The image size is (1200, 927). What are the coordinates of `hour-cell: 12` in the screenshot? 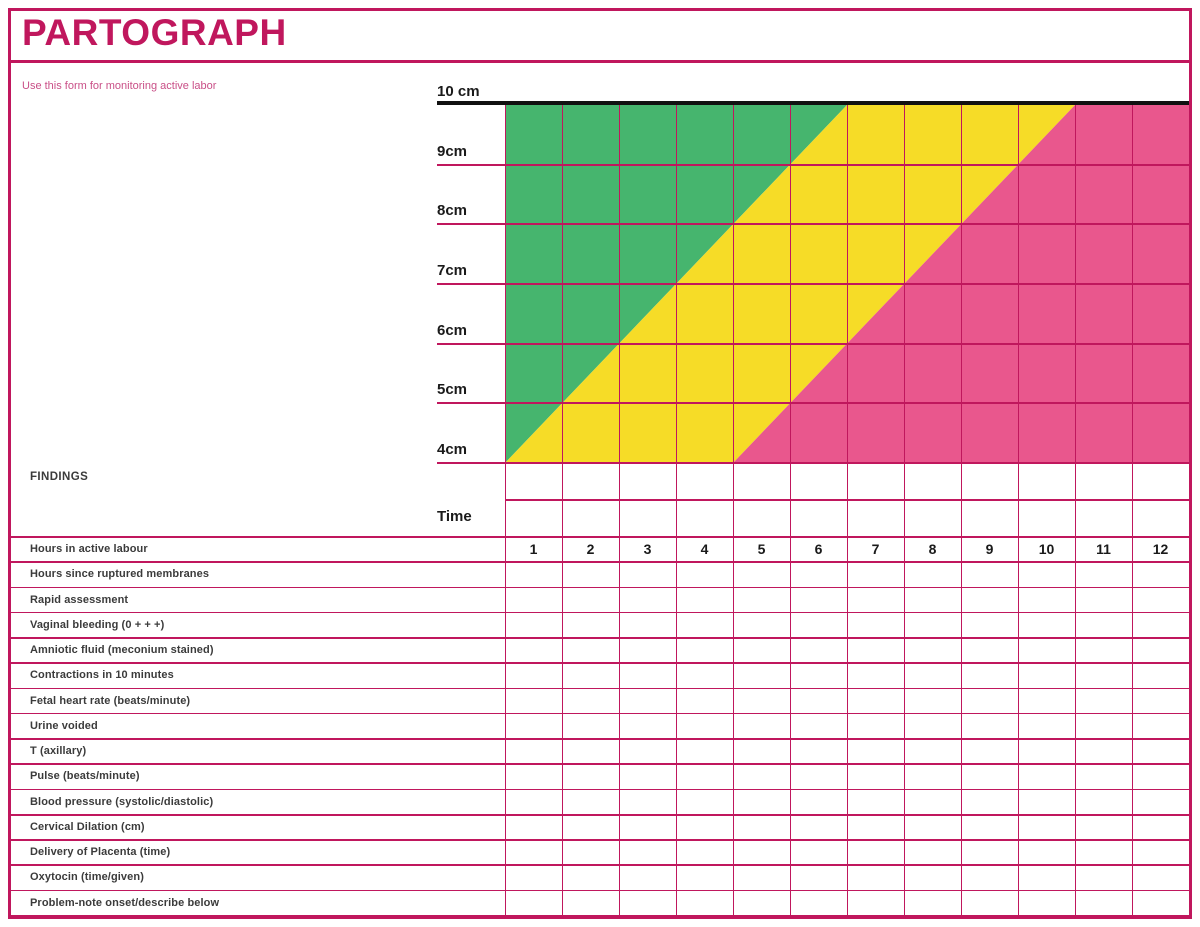 It's located at (1160, 549).